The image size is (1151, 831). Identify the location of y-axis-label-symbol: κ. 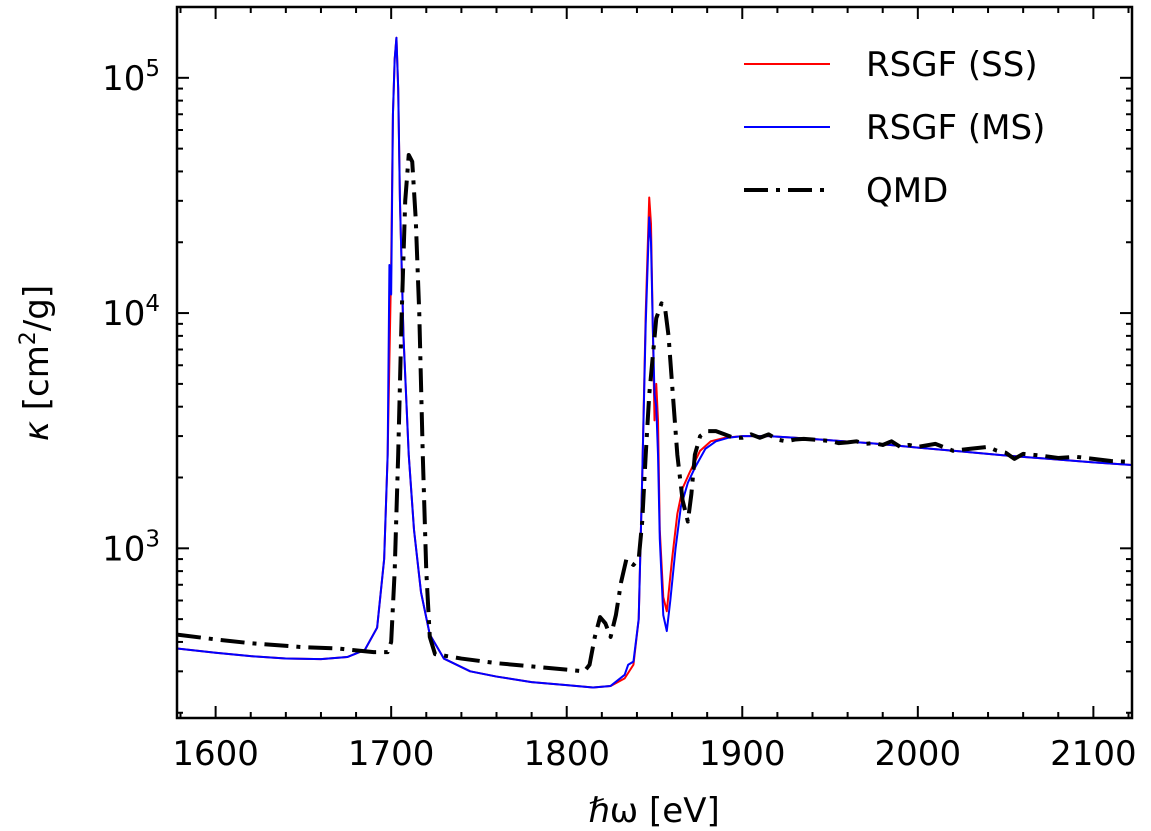
(37, 431).